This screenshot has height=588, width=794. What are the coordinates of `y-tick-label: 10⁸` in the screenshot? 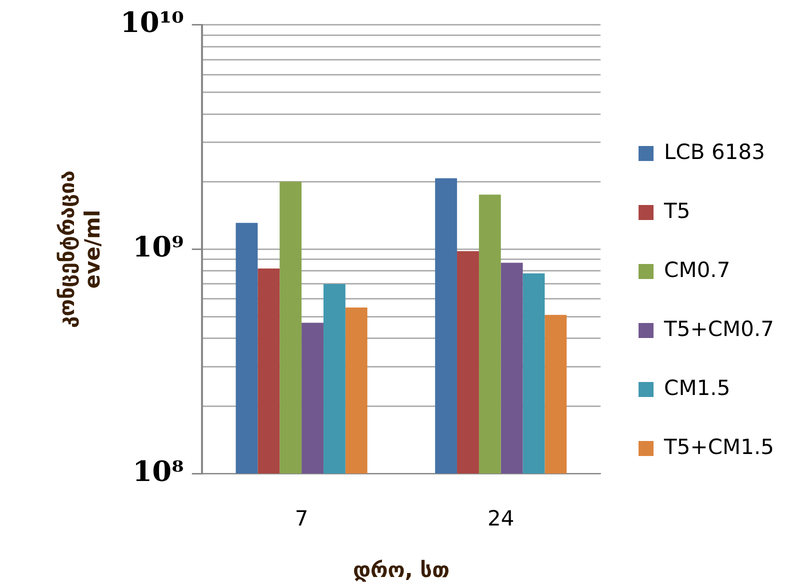 It's located at (158, 471).